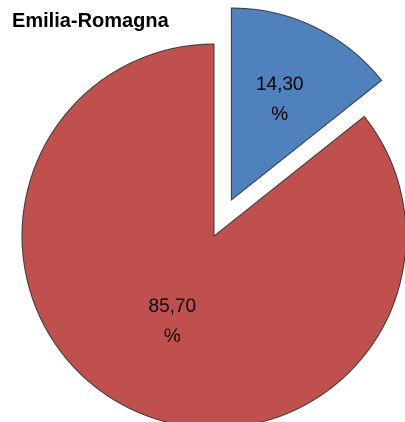  Describe the element at coordinates (279, 99) in the screenshot. I see `value-label: 14,30 %` at that location.